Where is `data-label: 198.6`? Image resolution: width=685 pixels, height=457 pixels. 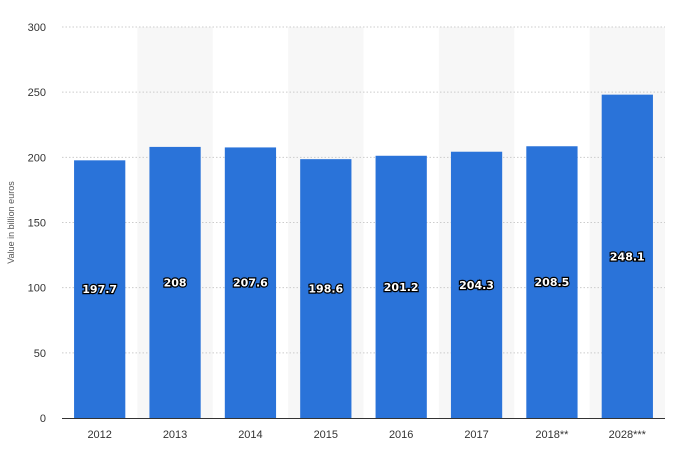
data-label: 198.6 is located at coordinates (325, 289).